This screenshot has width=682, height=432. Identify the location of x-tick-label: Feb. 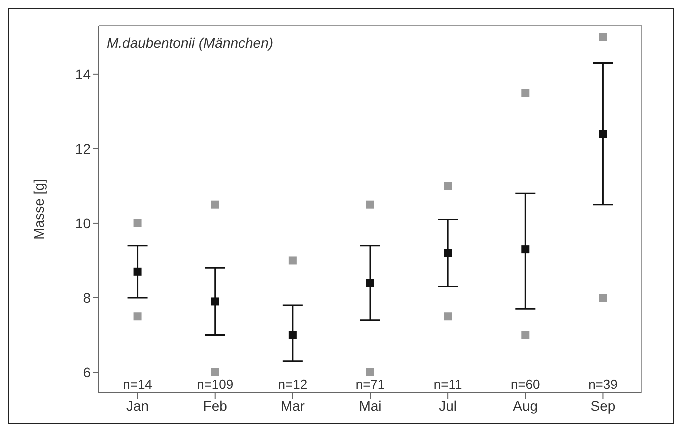
(215, 406).